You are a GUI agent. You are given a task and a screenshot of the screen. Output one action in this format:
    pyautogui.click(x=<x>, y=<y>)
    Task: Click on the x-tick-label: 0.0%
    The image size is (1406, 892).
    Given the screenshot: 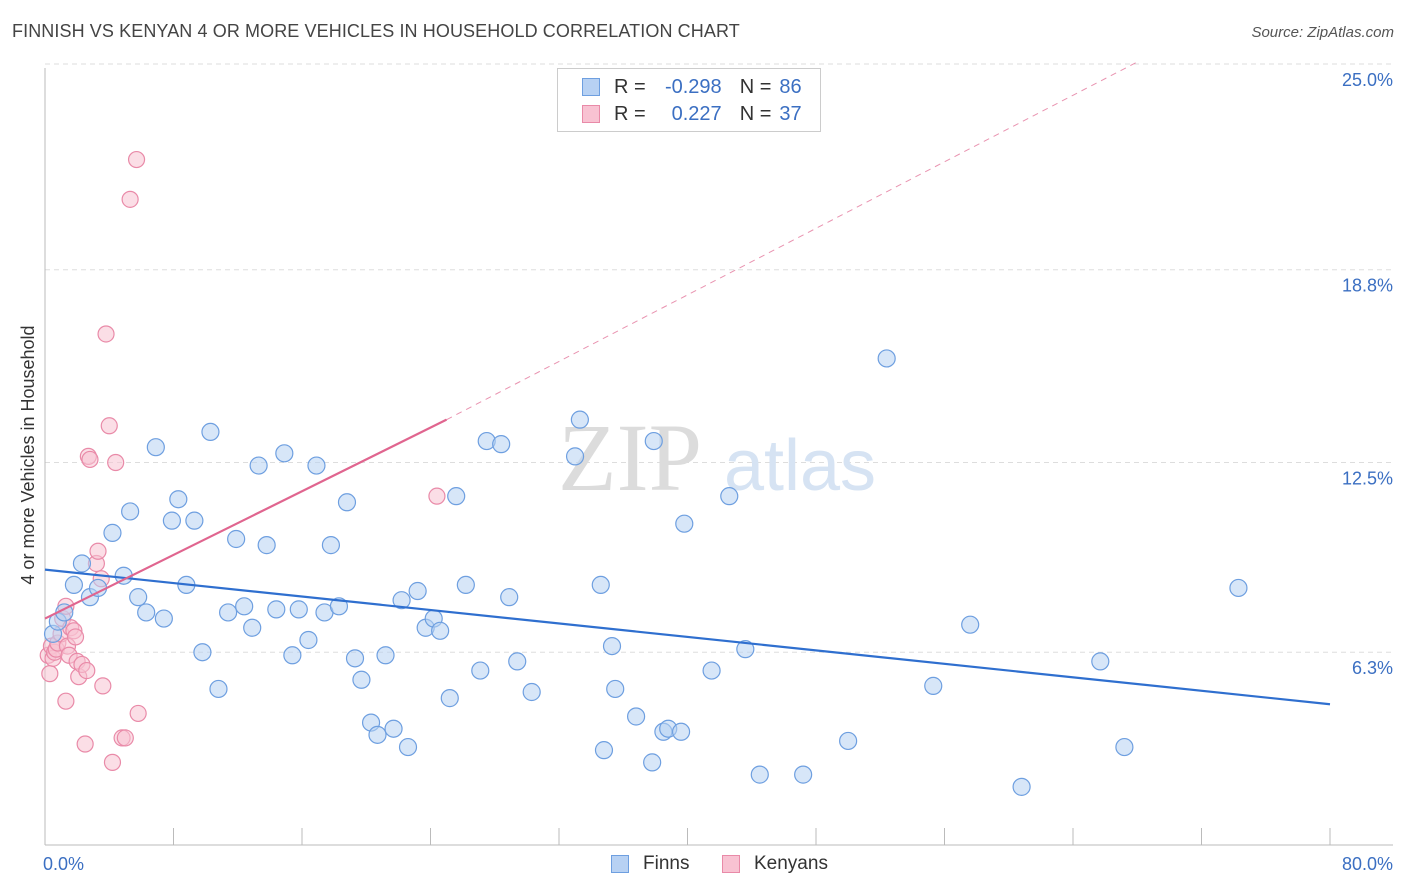 What is the action you would take?
    pyautogui.click(x=63, y=864)
    